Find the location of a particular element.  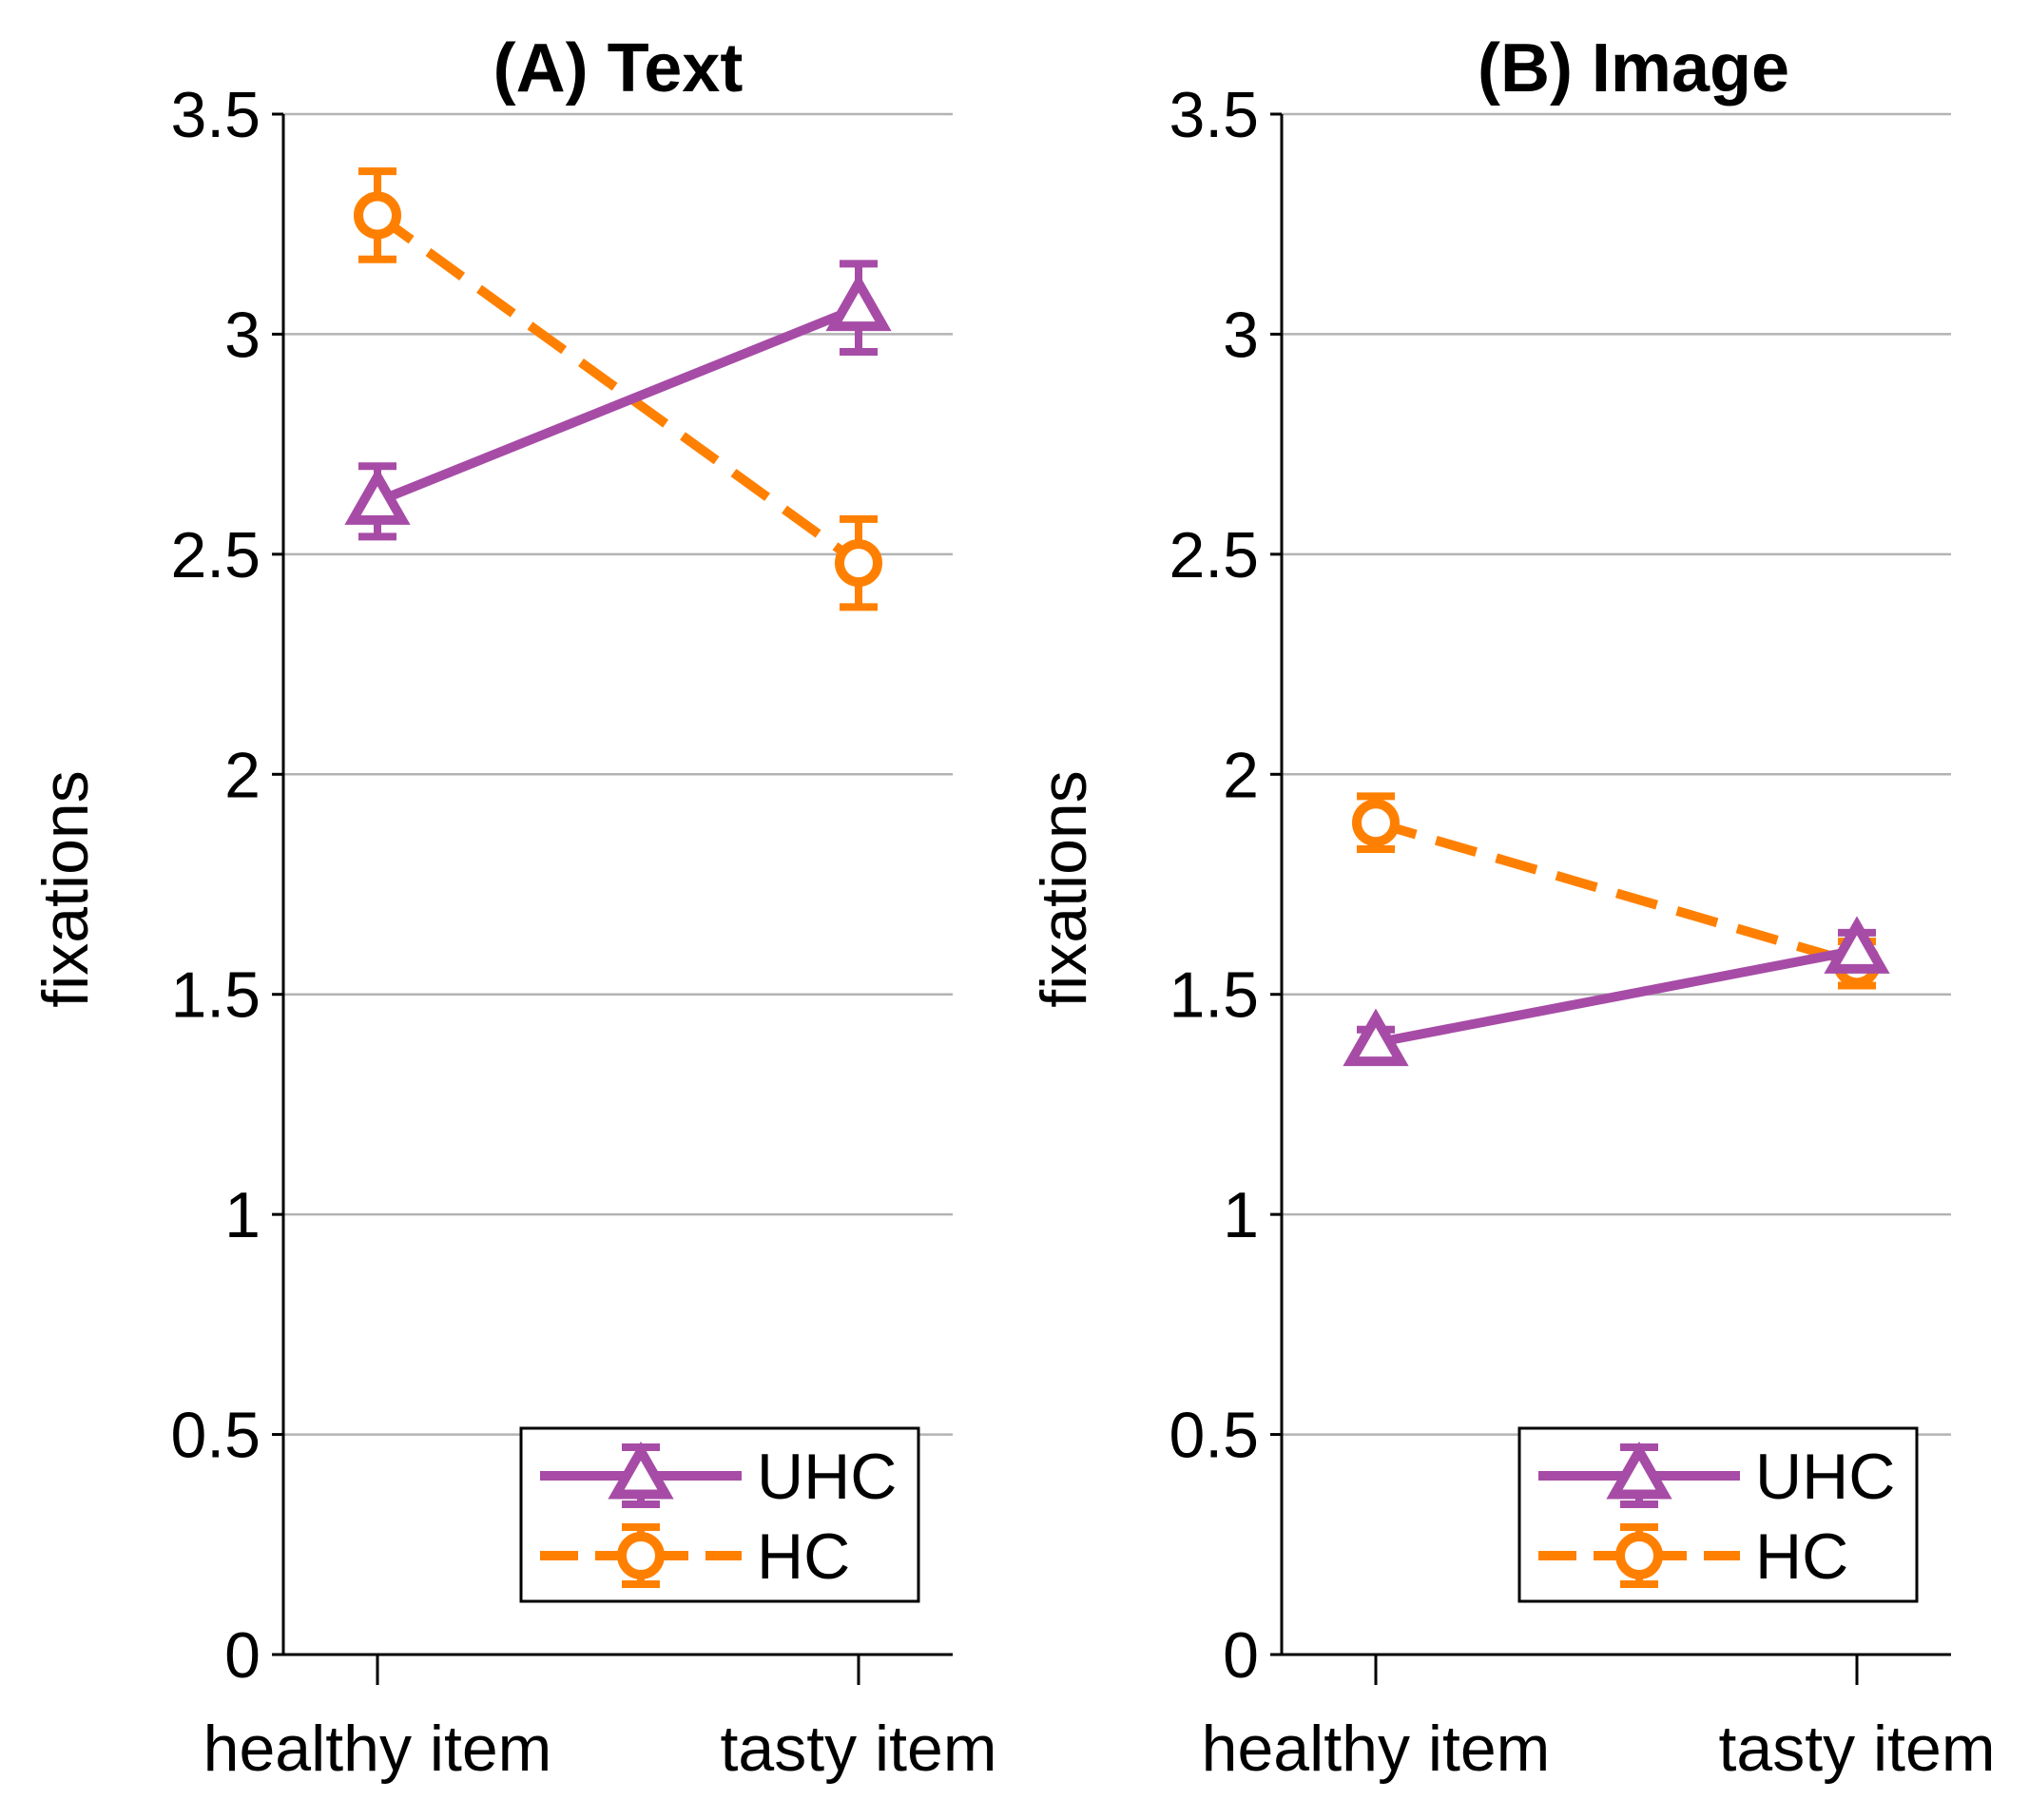

series-hc is located at coordinates (618, 389).